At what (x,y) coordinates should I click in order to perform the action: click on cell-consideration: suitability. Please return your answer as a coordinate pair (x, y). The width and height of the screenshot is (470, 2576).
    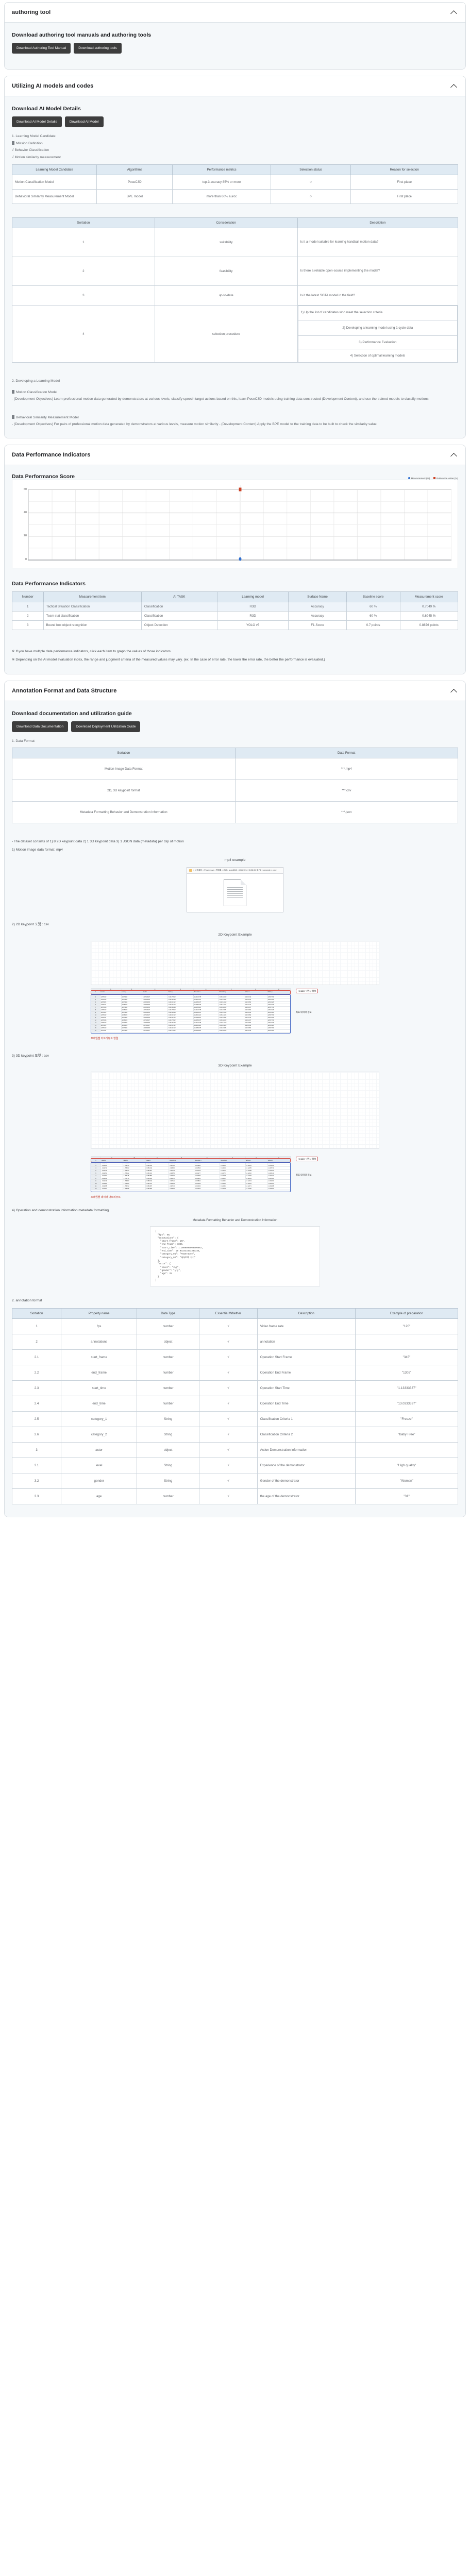
    Looking at the image, I should click on (226, 243).